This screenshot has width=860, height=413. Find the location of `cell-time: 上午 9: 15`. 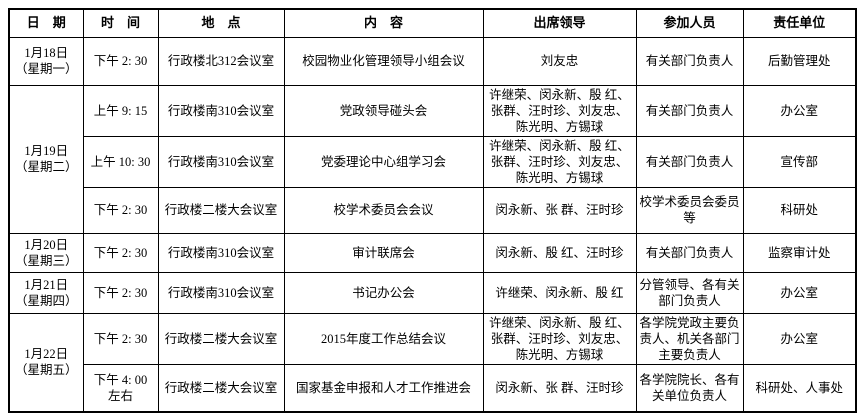

cell-time: 上午 9: 15 is located at coordinates (120, 110).